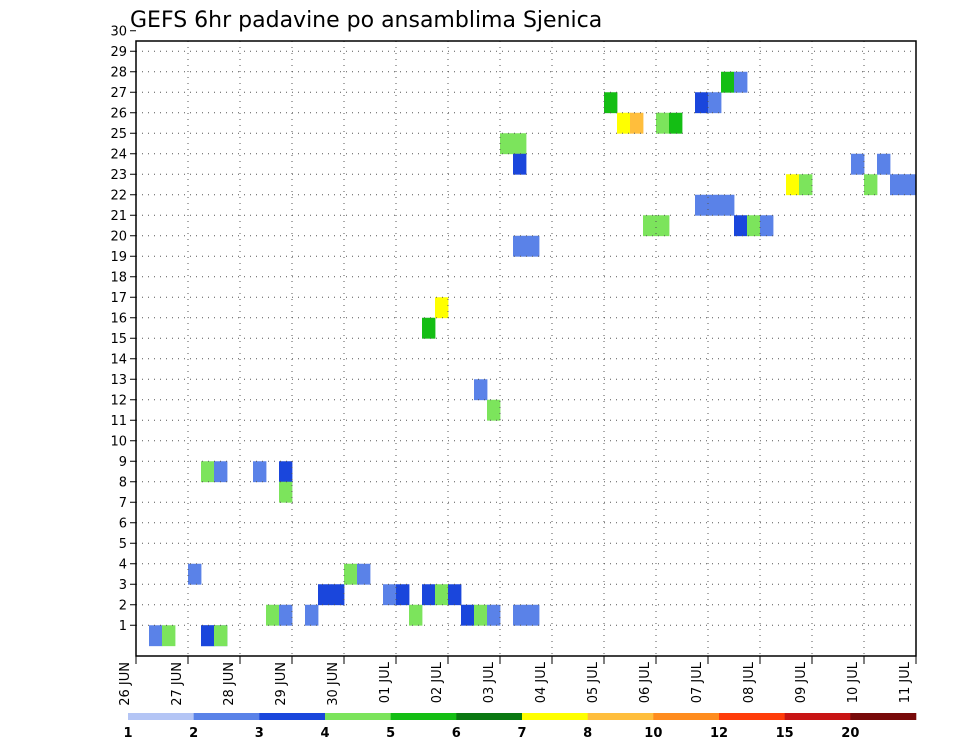  I want to click on colorbar-label: 12, so click(719, 733).